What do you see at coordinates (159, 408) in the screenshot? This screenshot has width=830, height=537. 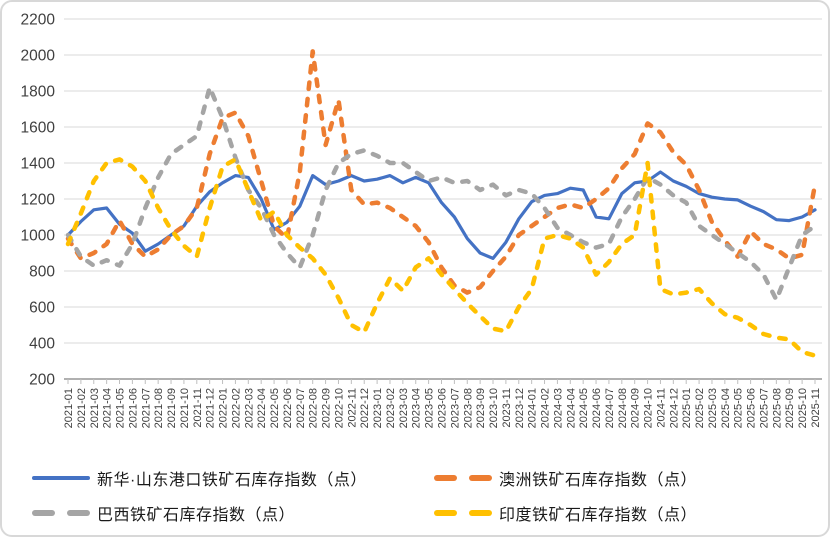 I see `svg-text: 2021-08` at bounding box center [159, 408].